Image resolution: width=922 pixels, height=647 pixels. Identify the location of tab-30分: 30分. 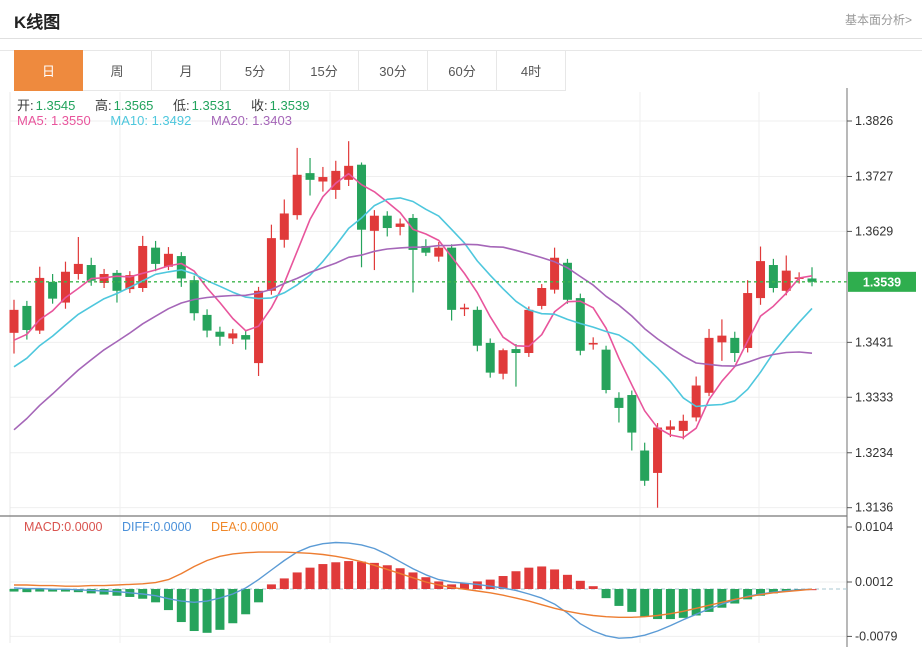
(393, 70).